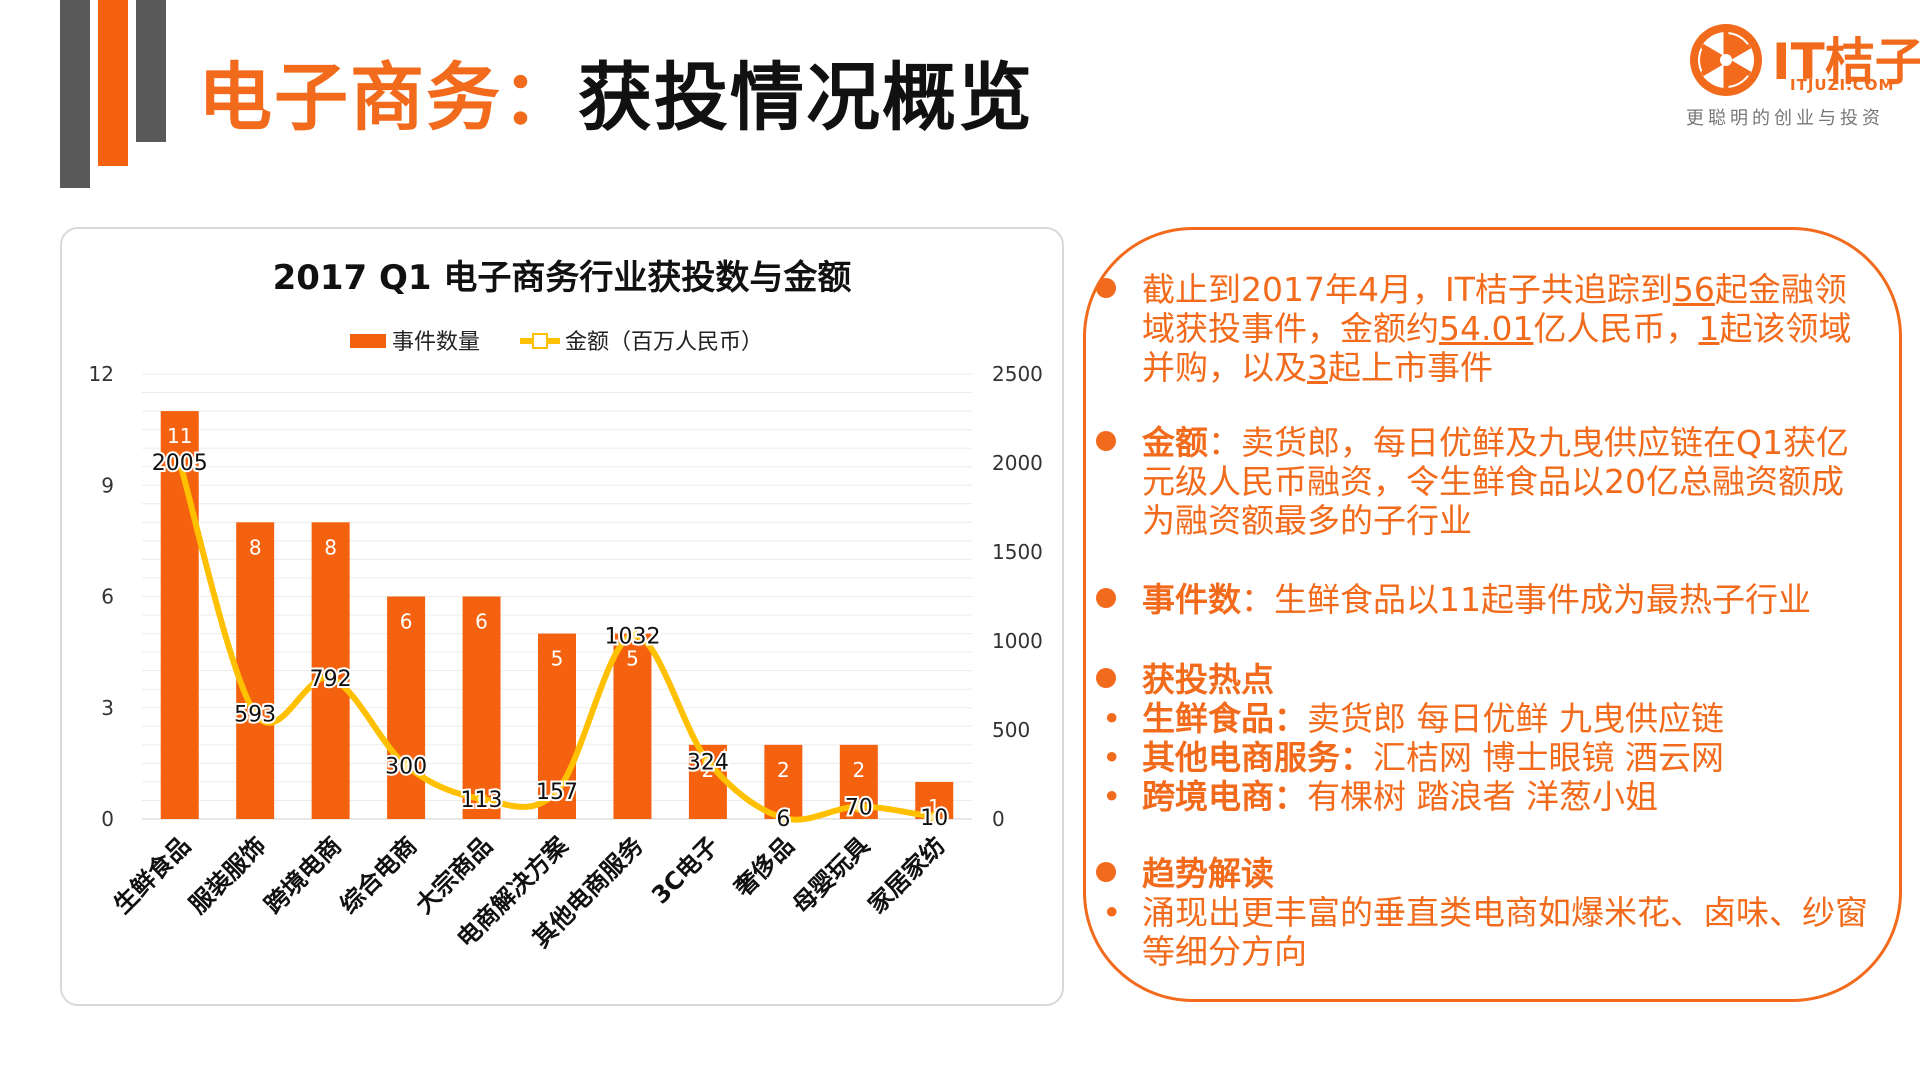 This screenshot has height=1080, width=1920. Describe the element at coordinates (1257, 757) in the screenshot. I see `hotspot-item-label: 其他电商服务：` at that location.